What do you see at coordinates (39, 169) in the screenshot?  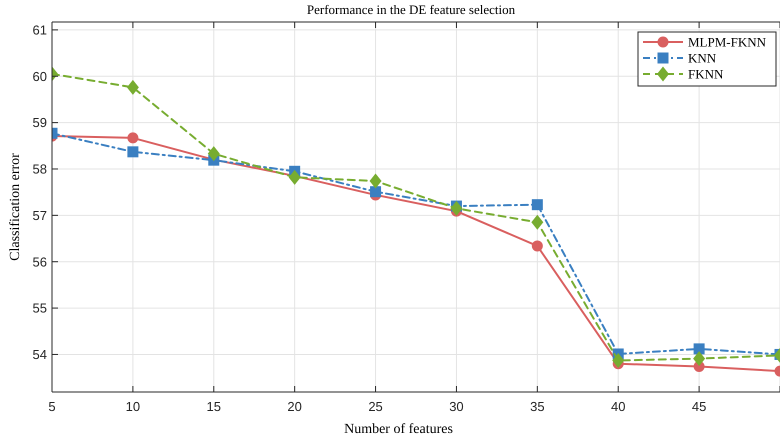 I see `y-tick-label: 58` at bounding box center [39, 169].